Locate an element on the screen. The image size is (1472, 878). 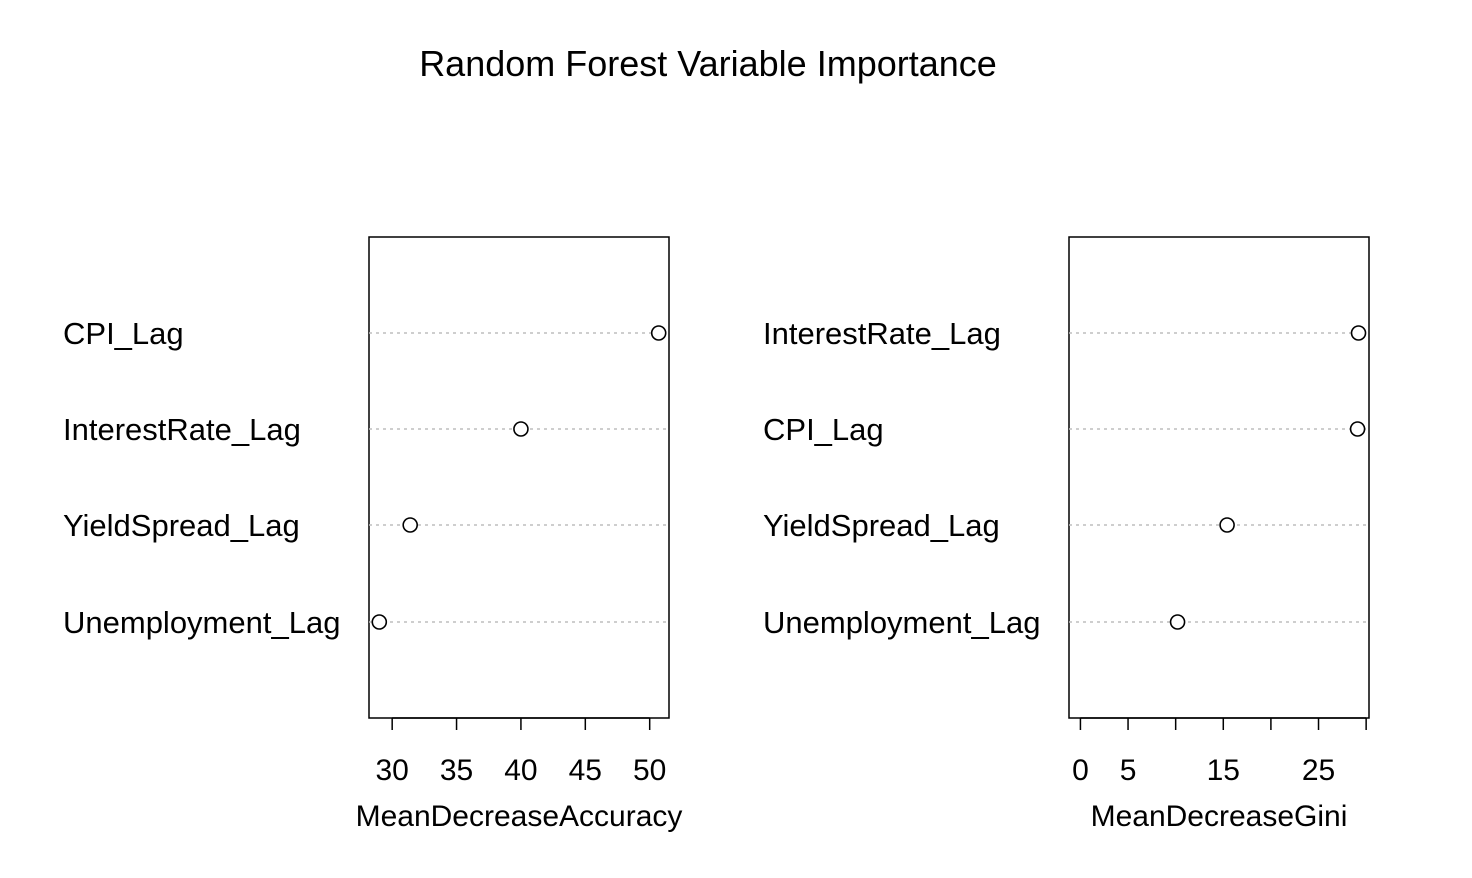
x-tick-label: 30 is located at coordinates (391, 770).